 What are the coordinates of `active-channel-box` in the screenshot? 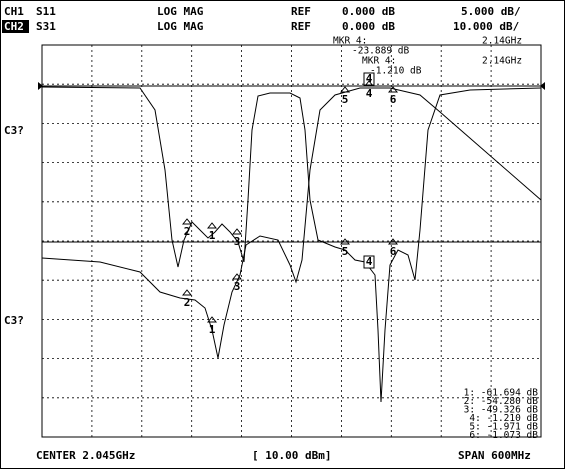 It's located at (15, 26).